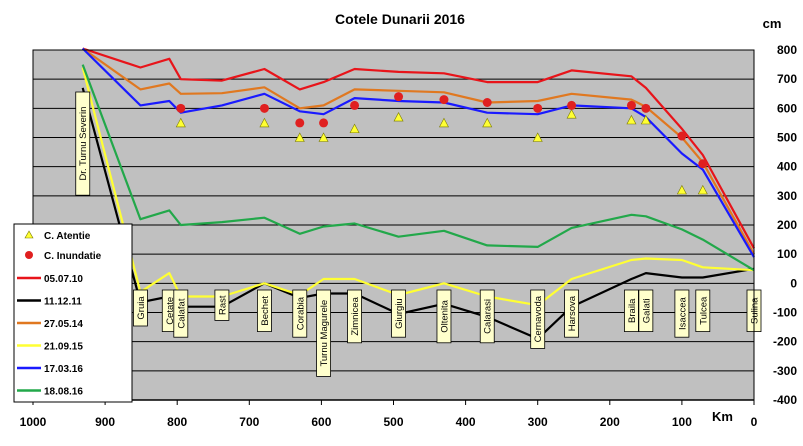 The width and height of the screenshot is (803, 446). I want to click on y-tick-label: 400, so click(787, 167).